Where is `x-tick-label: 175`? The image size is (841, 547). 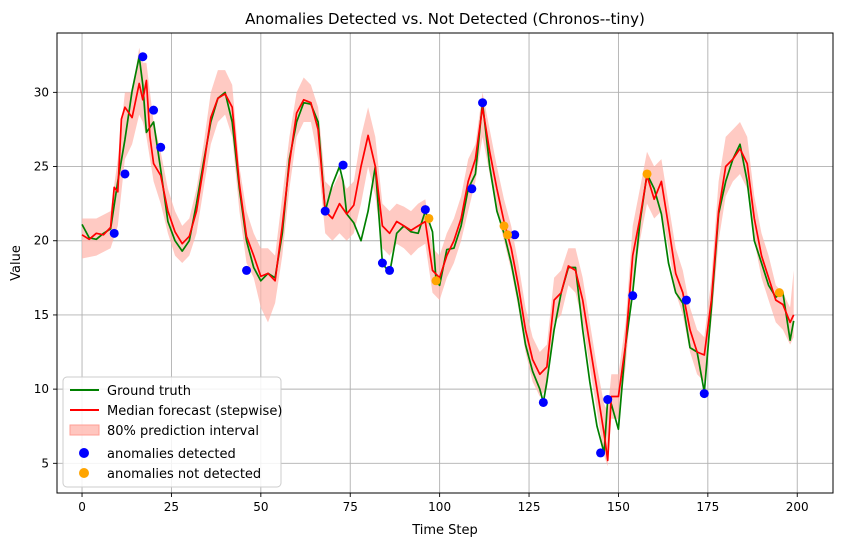
x-tick-label: 175 is located at coordinates (707, 507).